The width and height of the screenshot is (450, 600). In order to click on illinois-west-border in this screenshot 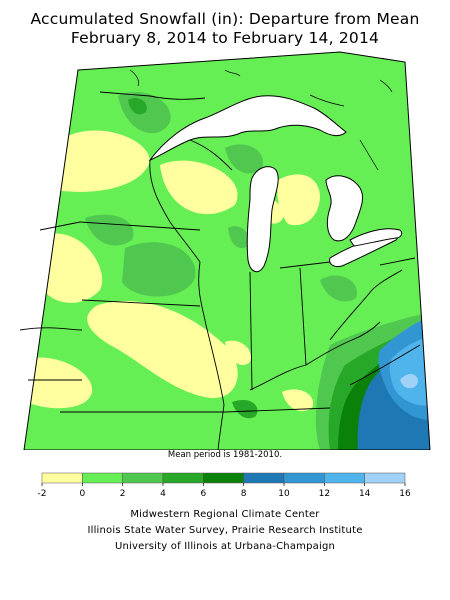, I will do `click(211, 333)`.